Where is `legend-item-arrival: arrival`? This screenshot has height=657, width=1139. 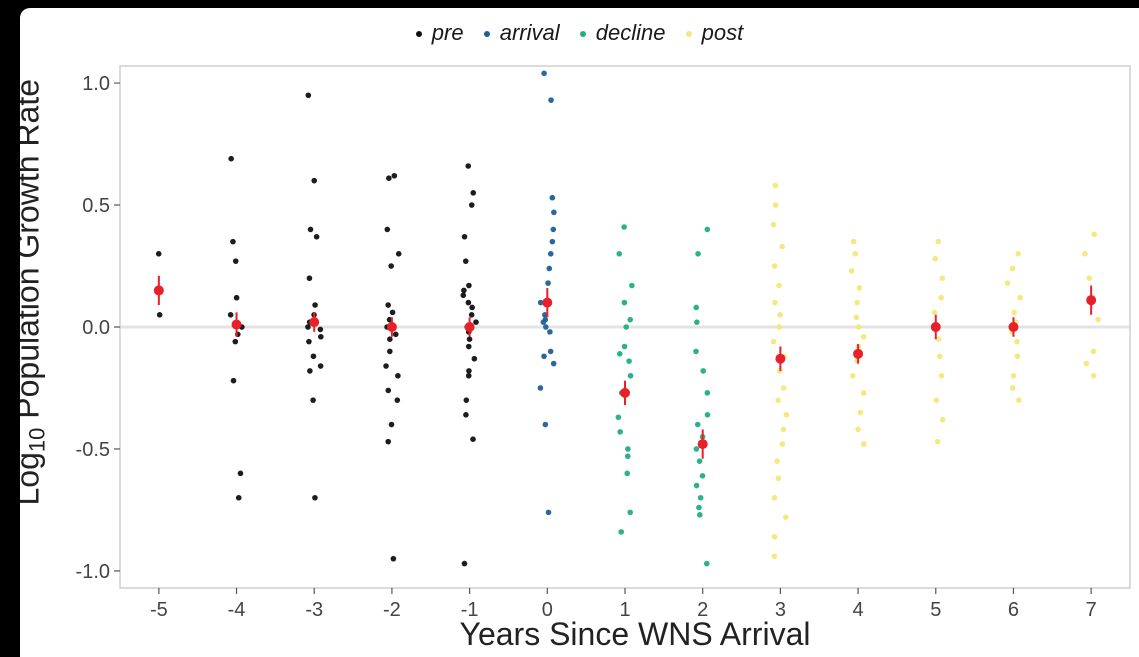 legend-item-arrival: arrival is located at coordinates (521, 33).